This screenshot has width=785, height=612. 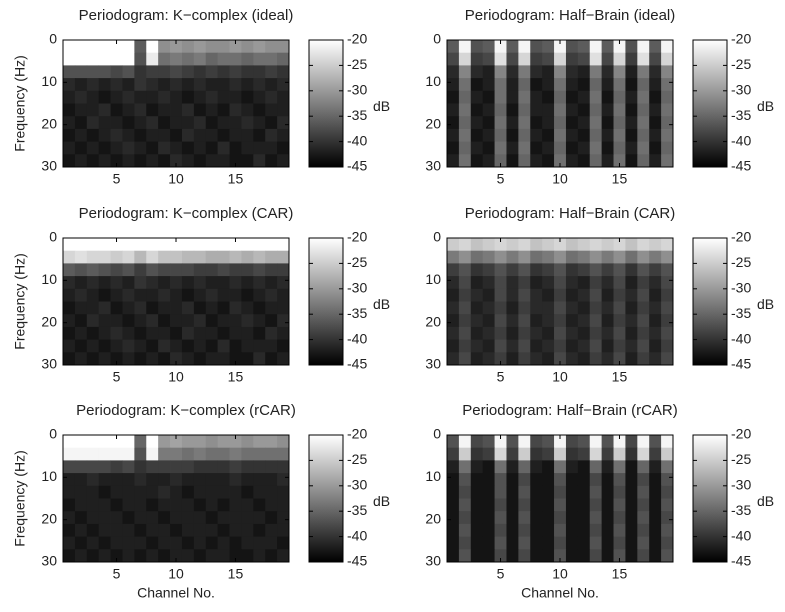 I want to click on y-tick-label: 10, so click(x=433, y=476).